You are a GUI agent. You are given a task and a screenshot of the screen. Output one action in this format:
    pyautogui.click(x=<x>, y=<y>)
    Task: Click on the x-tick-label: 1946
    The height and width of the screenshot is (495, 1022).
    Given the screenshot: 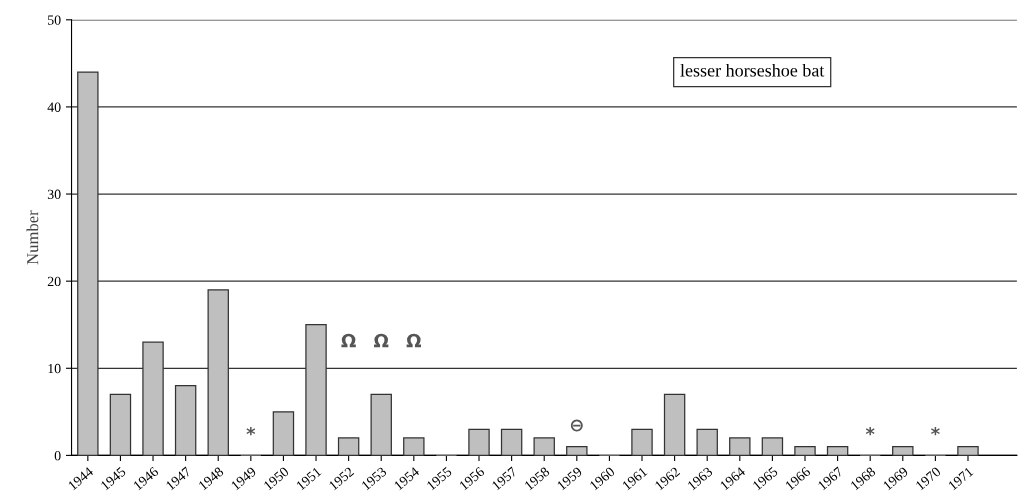 What is the action you would take?
    pyautogui.click(x=145, y=478)
    